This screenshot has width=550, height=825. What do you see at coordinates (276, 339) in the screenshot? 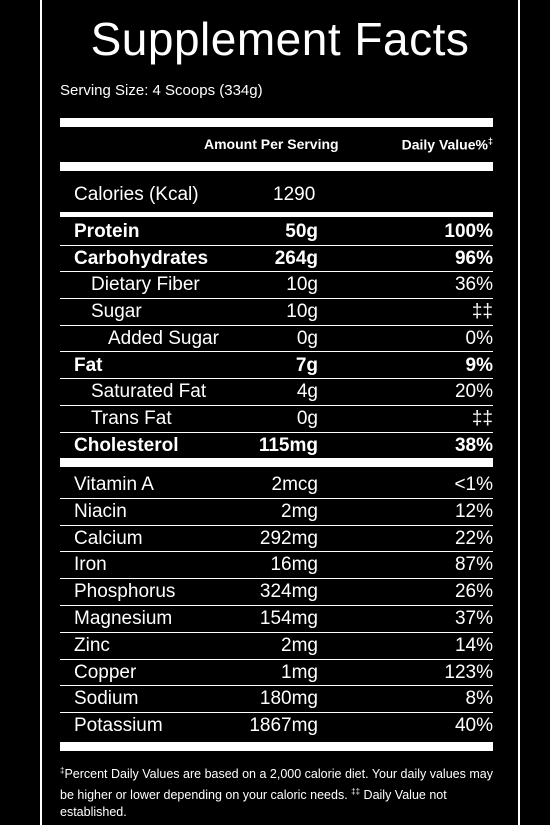
I see `macro-row: Added Sugar 0g 0%` at bounding box center [276, 339].